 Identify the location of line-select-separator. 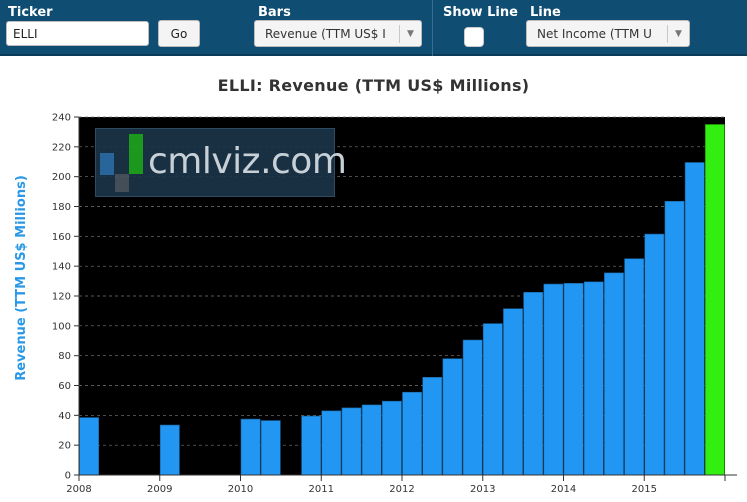
(667, 34).